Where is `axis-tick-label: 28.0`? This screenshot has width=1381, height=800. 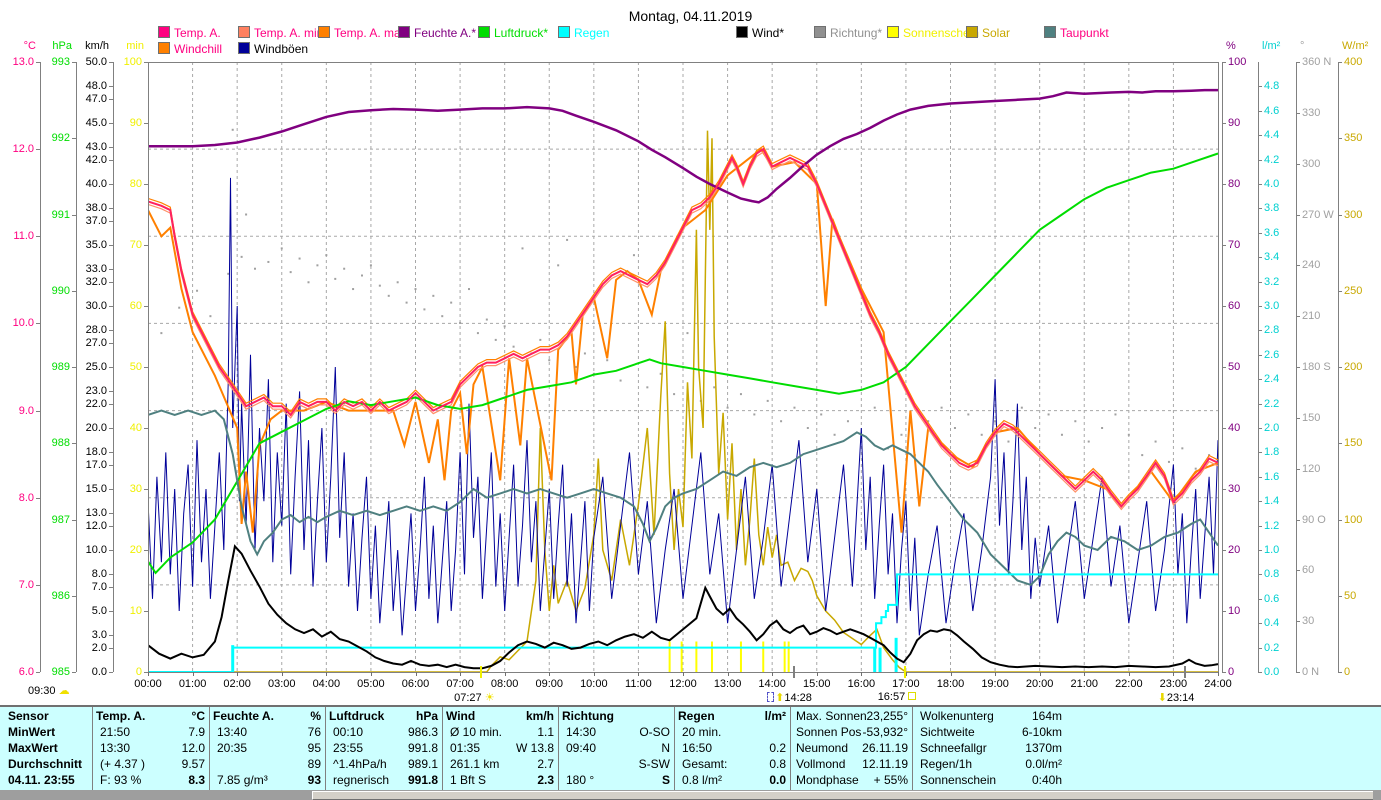
axis-tick-label: 28.0 is located at coordinates (96, 330).